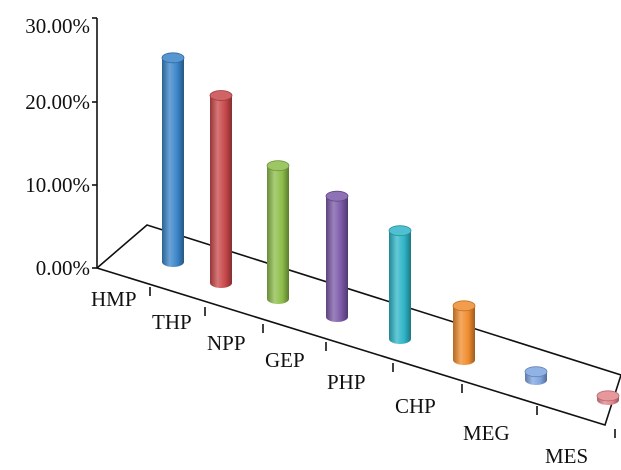 Image resolution: width=621 pixels, height=470 pixels. Describe the element at coordinates (221, 191) in the screenshot. I see `bar-body-thp` at that location.